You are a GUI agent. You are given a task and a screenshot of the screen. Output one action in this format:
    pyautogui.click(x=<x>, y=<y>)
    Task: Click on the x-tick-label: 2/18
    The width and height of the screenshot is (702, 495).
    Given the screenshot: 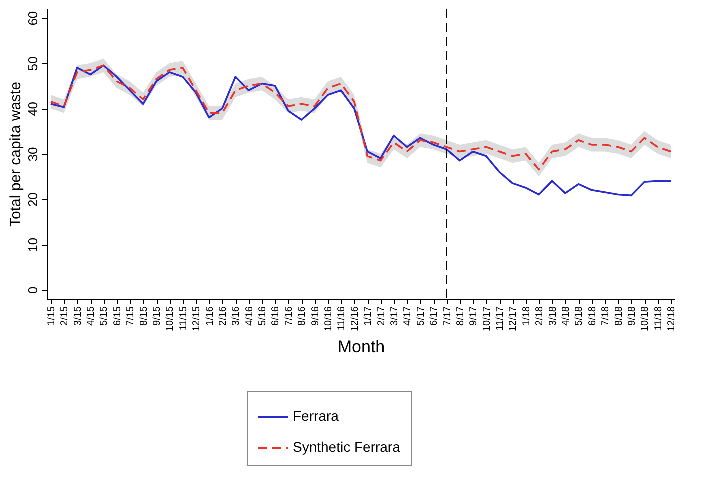 What is the action you would take?
    pyautogui.click(x=540, y=316)
    